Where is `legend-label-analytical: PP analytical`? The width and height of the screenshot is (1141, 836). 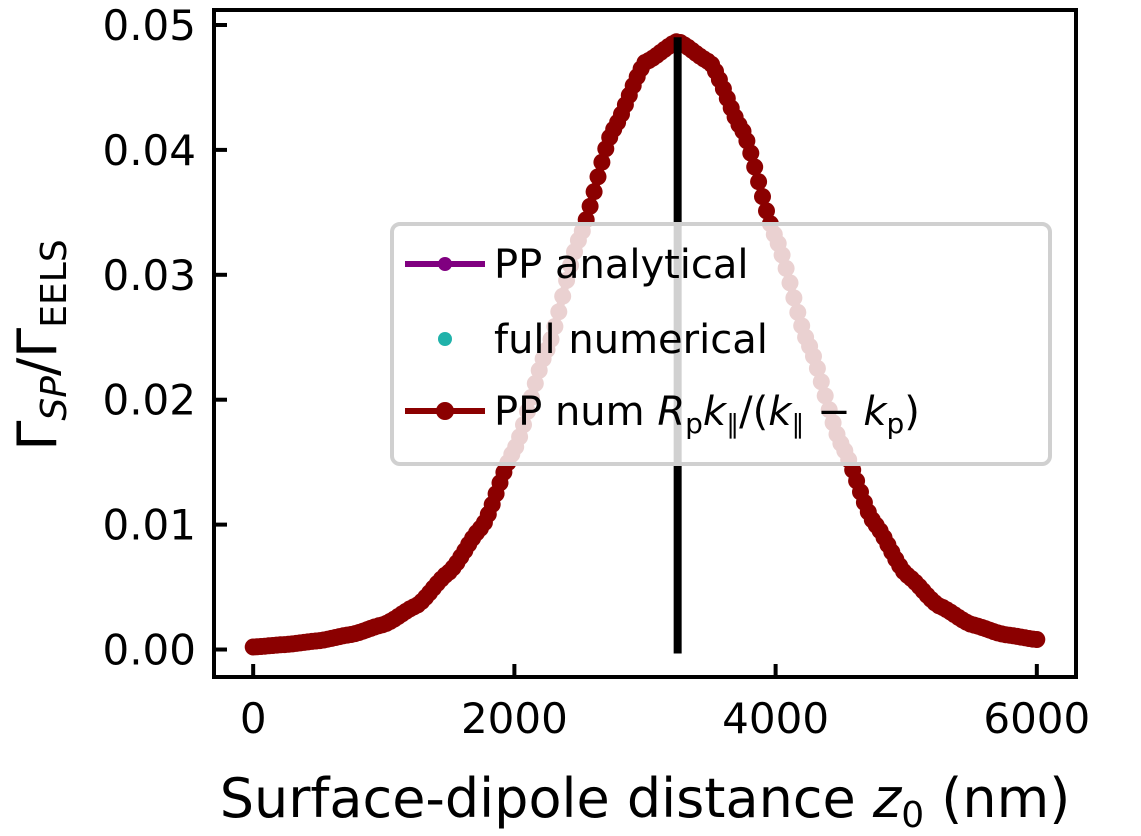 legend-label-analytical: PP analytical is located at coordinates (621, 265).